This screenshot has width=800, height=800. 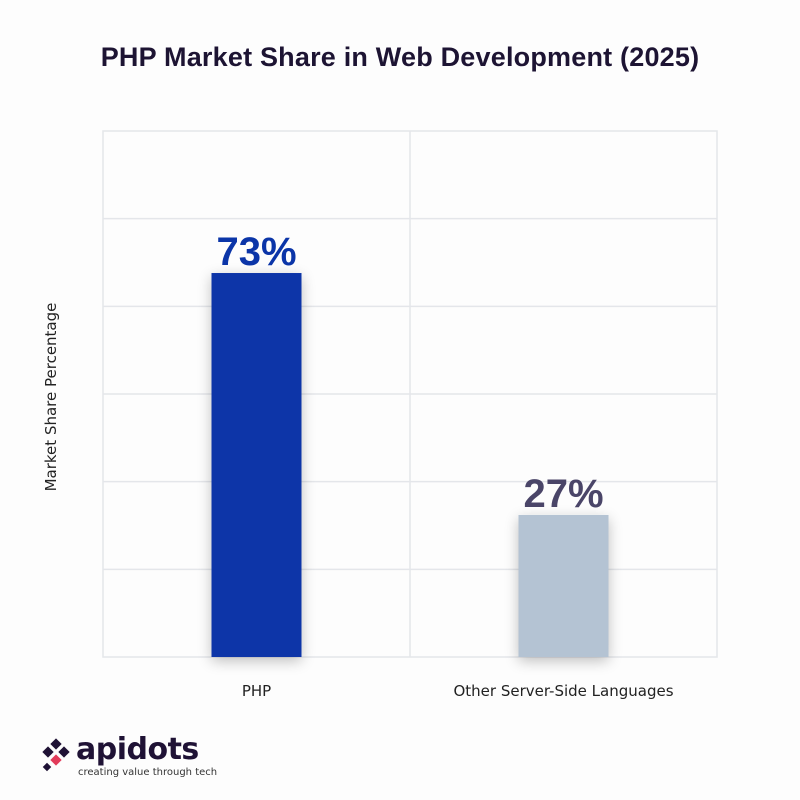 I want to click on brand-name: apidots, so click(x=137, y=749).